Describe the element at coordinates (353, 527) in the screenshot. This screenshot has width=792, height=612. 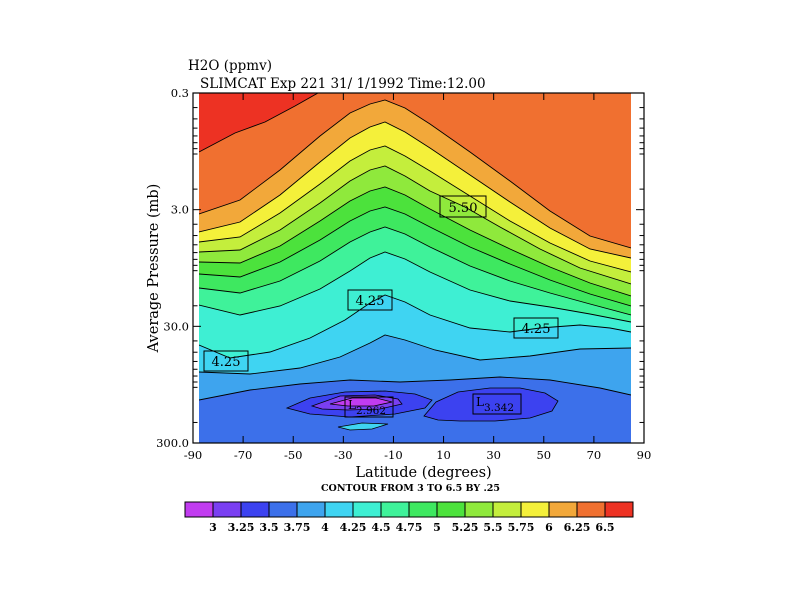
I see `colorbar-label: 4.25` at that location.